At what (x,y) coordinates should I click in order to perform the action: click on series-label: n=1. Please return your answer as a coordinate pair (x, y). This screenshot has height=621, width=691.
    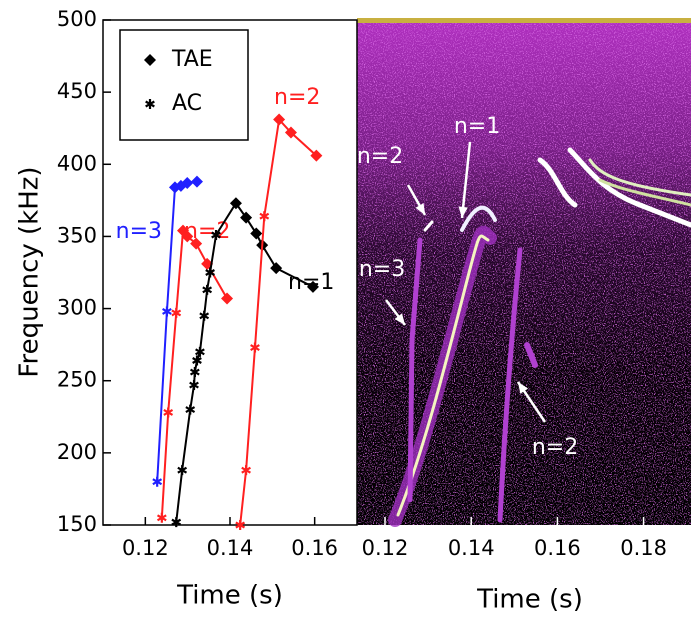
    Looking at the image, I should click on (311, 282).